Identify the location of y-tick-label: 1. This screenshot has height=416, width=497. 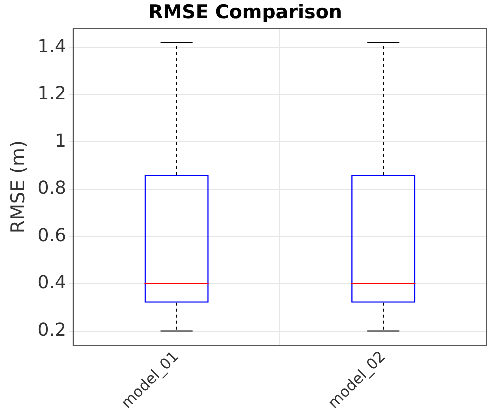
(60, 141).